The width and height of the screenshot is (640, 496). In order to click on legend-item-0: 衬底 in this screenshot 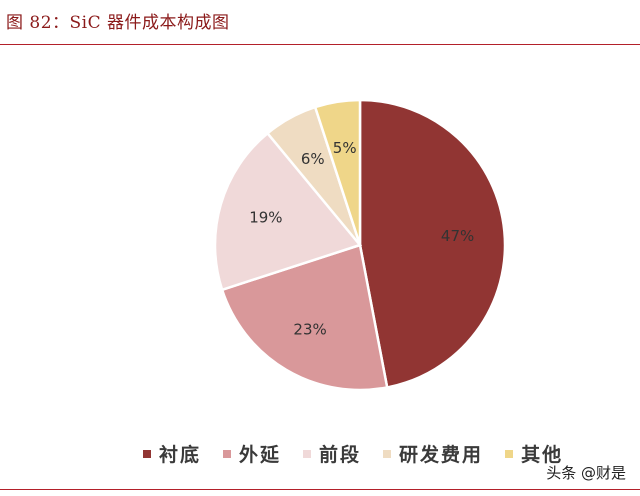, I will do `click(172, 453)`.